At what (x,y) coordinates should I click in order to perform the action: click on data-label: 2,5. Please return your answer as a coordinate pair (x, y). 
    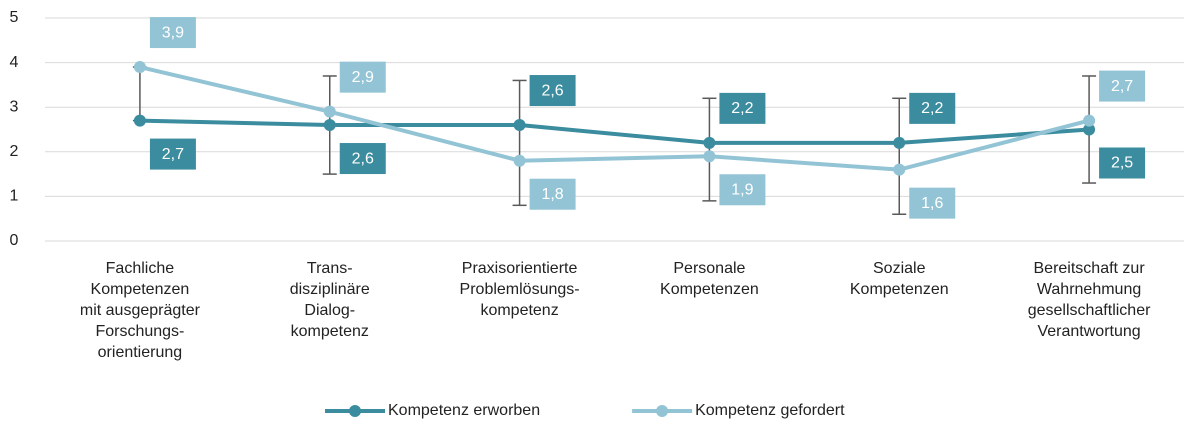
    Looking at the image, I should click on (1122, 163).